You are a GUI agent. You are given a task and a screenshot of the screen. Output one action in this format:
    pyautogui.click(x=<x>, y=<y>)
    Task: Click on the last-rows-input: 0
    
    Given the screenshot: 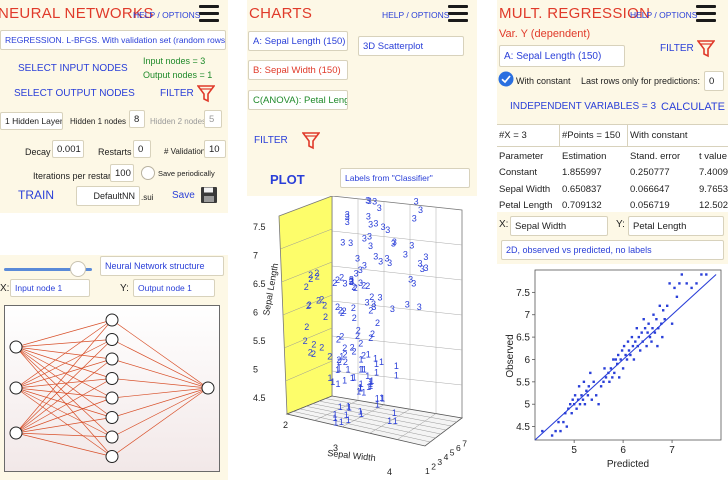 What is the action you would take?
    pyautogui.click(x=714, y=81)
    